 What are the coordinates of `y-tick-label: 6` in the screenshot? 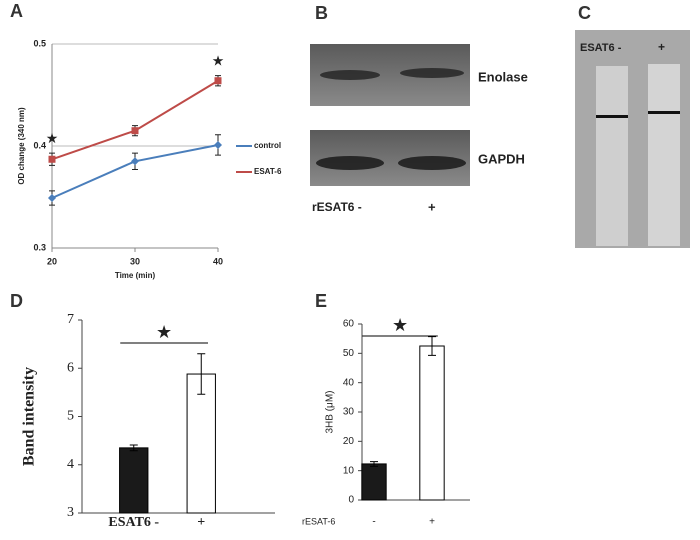 It's located at (70, 367).